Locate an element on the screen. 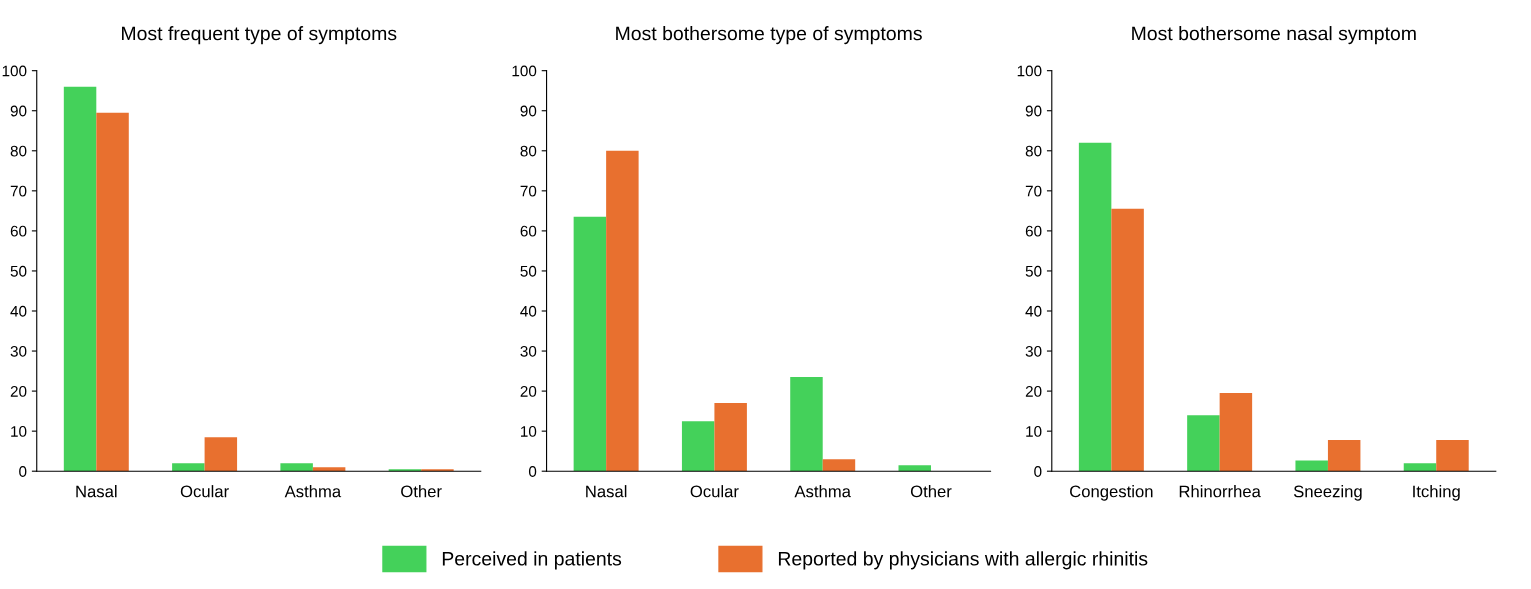 The width and height of the screenshot is (1531, 589). x-tick-label: Congestion is located at coordinates (1111, 493).